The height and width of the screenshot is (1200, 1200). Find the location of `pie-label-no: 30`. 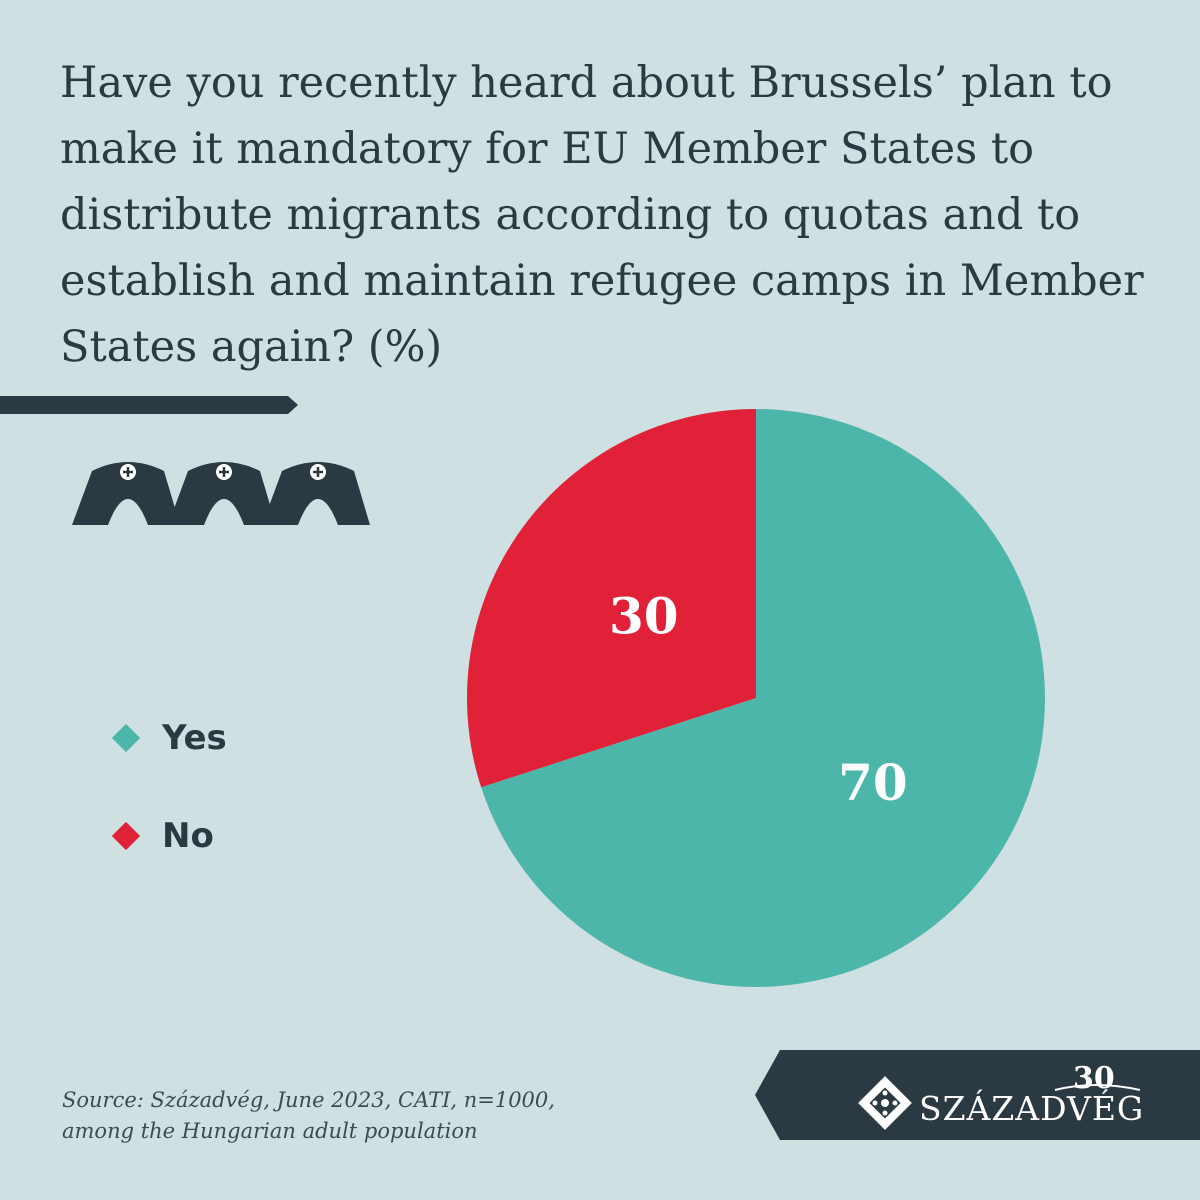

pie-label-no: 30 is located at coordinates (644, 615).